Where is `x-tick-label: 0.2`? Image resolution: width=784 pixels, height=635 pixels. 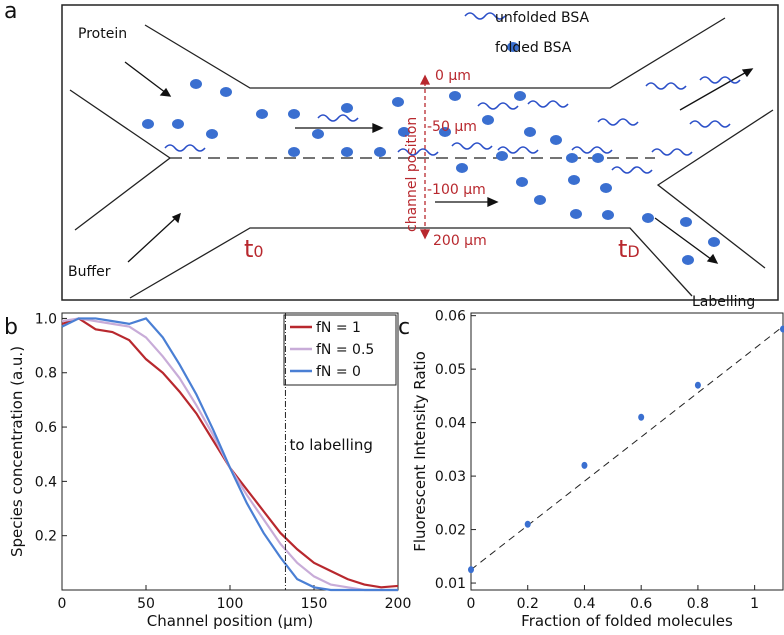
x-tick-label: 0.2 is located at coordinates (528, 604).